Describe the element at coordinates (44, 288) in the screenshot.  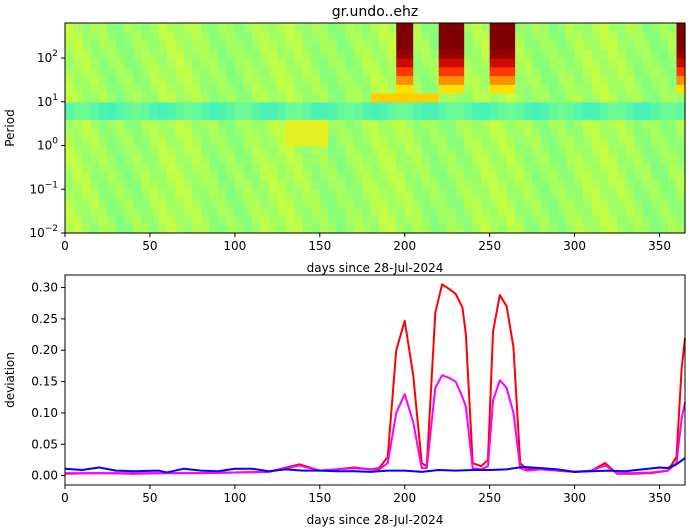
I see `line-y-tick-label: 0.30` at that location.